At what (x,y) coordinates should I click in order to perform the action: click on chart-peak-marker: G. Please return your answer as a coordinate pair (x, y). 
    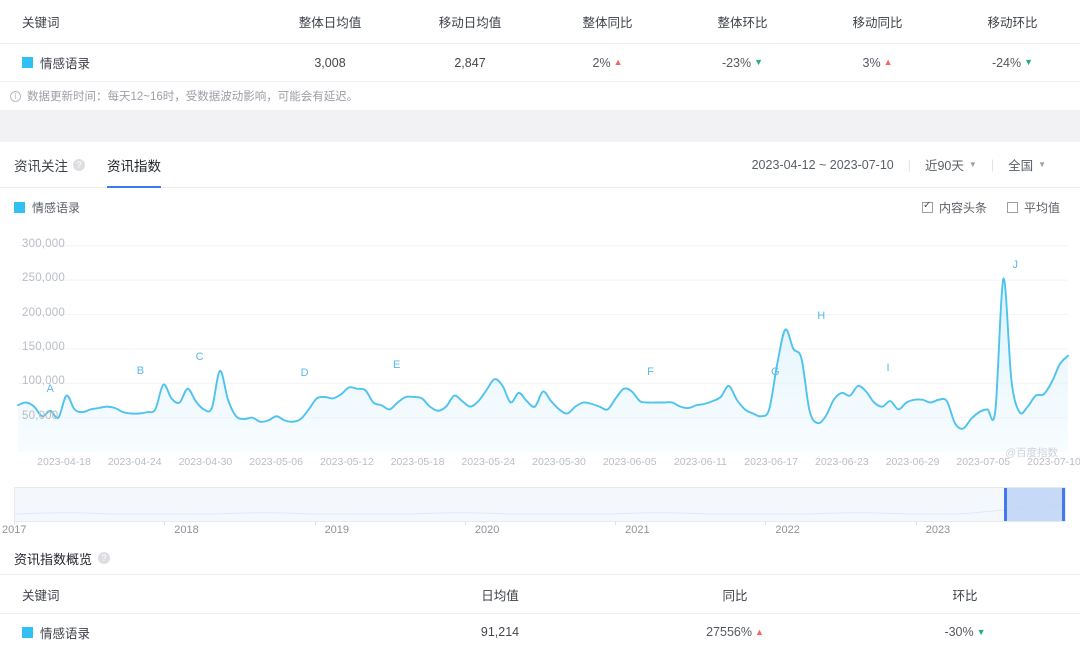
    Looking at the image, I should click on (775, 372).